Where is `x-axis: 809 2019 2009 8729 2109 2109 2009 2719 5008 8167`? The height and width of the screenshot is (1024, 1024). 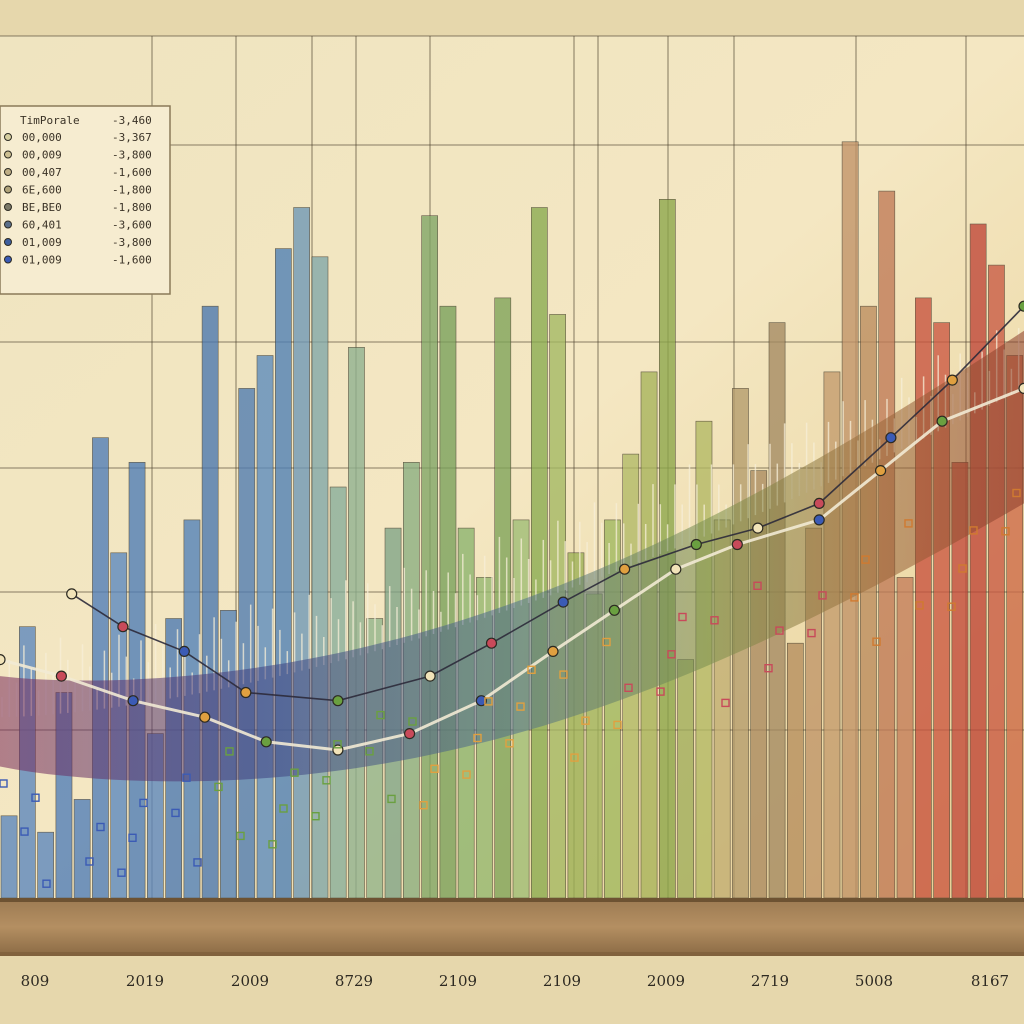
x-axis: 809 2019 2009 8729 2109 2109 2009 2719 5008 8167 is located at coordinates (515, 981).